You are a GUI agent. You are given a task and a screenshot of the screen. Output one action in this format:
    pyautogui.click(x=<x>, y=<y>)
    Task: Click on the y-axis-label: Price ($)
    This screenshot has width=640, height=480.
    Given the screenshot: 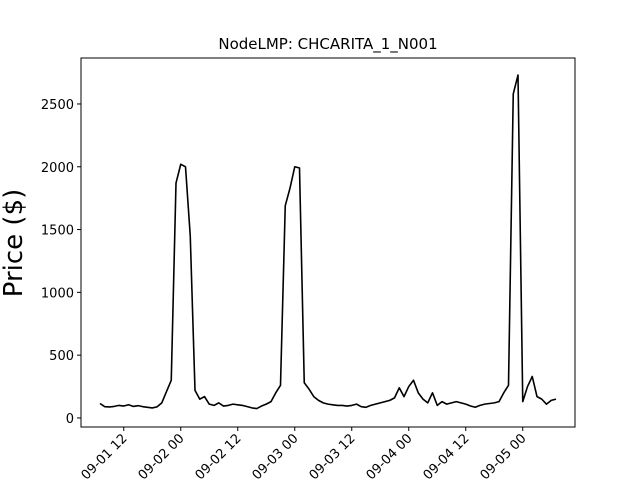 What is the action you would take?
    pyautogui.click(x=14, y=243)
    